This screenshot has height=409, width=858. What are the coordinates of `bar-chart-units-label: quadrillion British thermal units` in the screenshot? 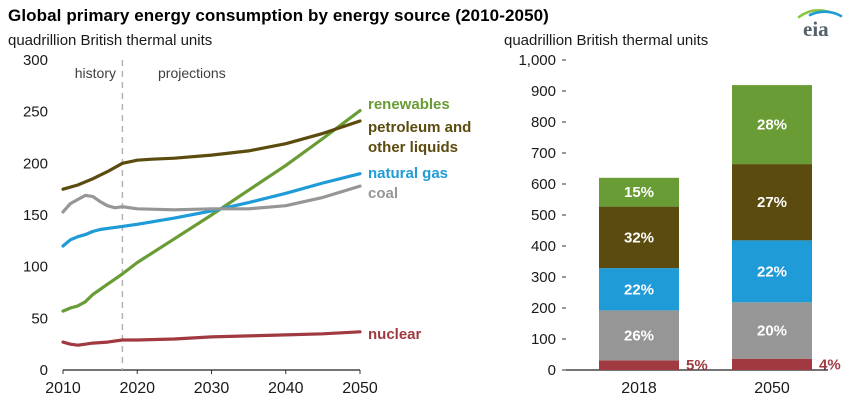 It's located at (606, 40).